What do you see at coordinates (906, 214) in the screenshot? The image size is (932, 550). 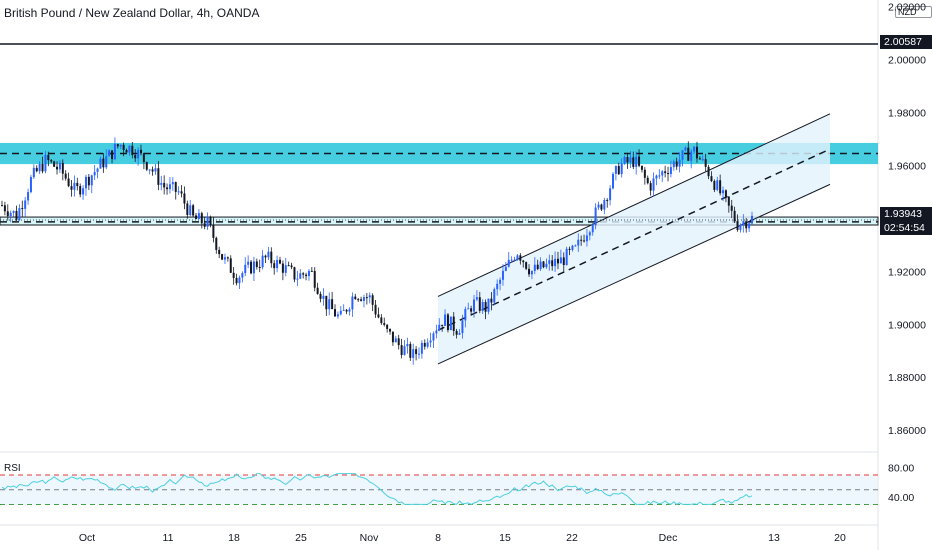 I see `last-price-tag: 1.93943` at bounding box center [906, 214].